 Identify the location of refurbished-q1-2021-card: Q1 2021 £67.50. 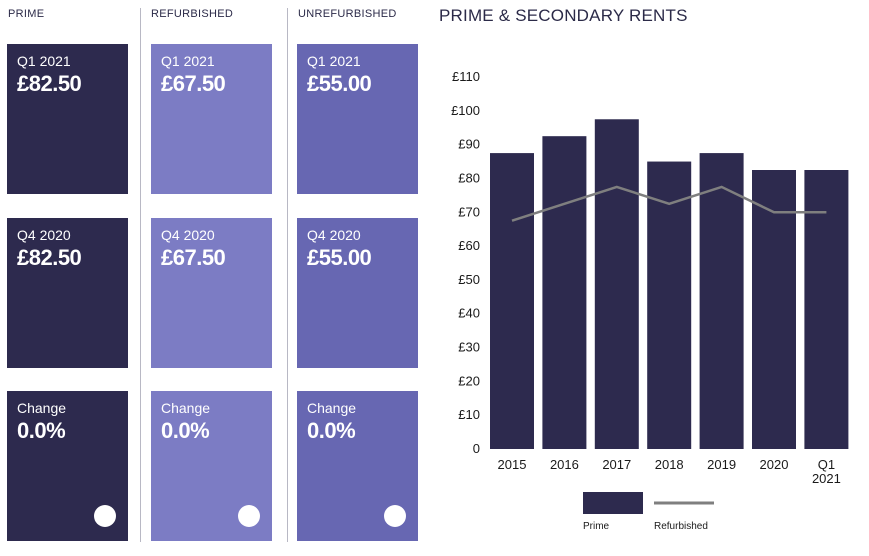
(211, 119).